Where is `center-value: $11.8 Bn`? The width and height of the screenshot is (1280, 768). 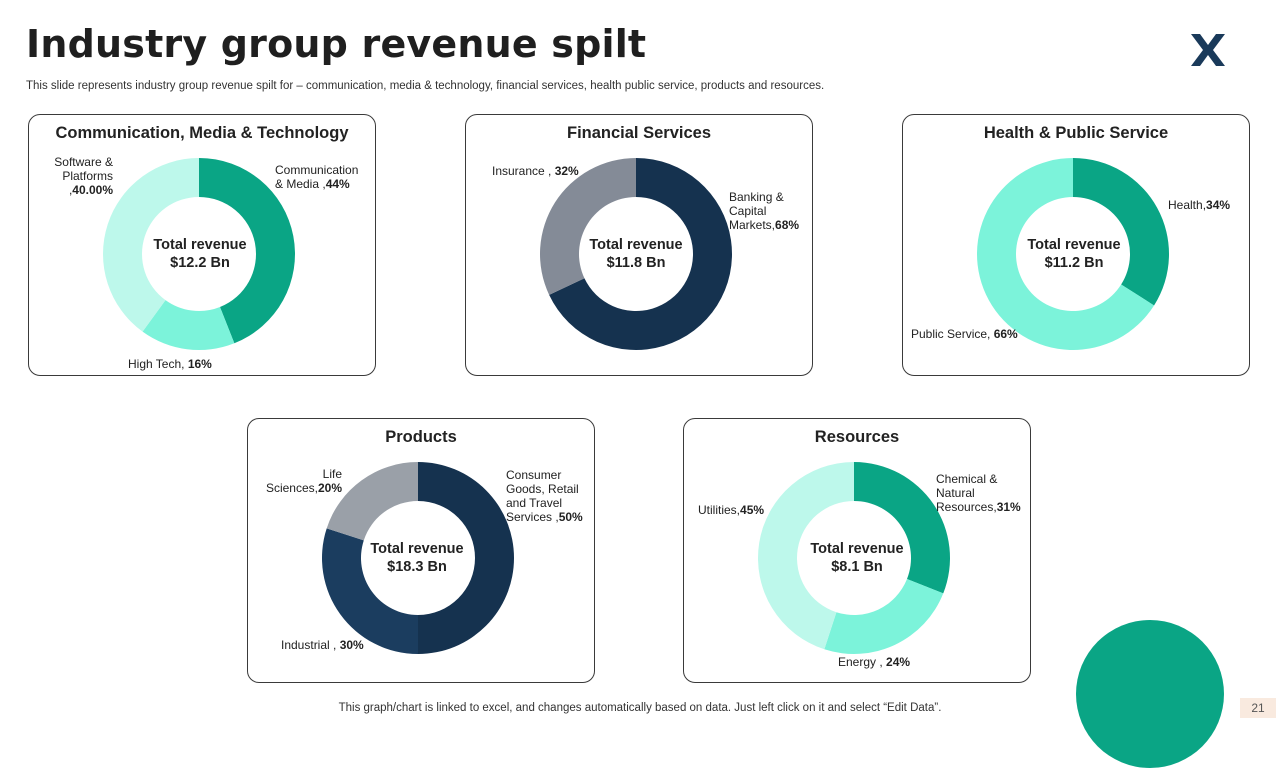
center-value: $11.8 Bn is located at coordinates (636, 263).